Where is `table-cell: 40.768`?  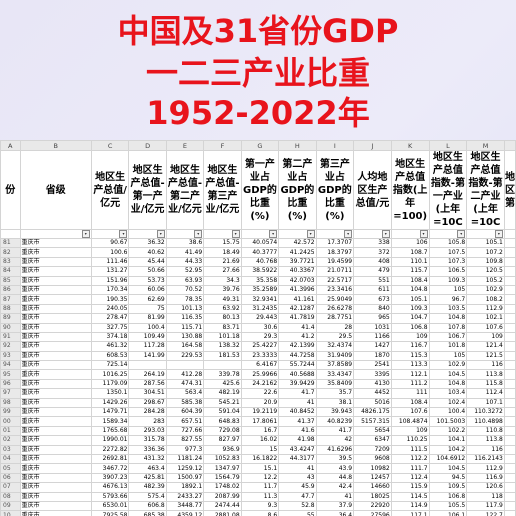
table-cell: 40.768 is located at coordinates (260, 262).